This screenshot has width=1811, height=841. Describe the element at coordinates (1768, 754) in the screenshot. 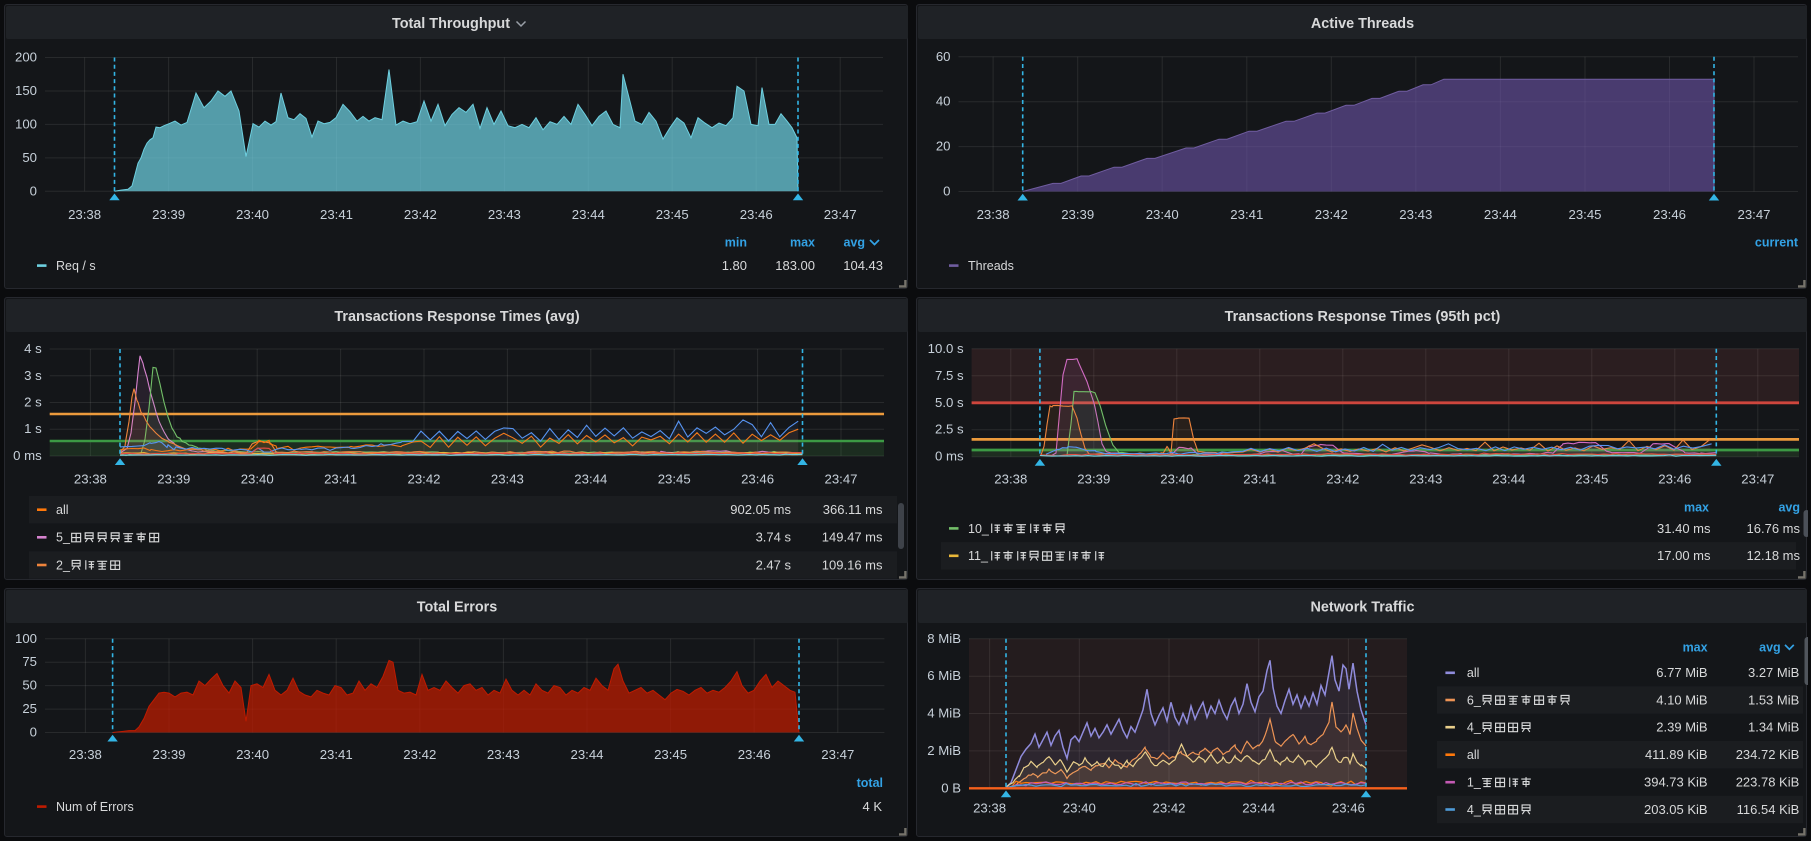

I see `svg-text: 234.72 KiB` at that location.